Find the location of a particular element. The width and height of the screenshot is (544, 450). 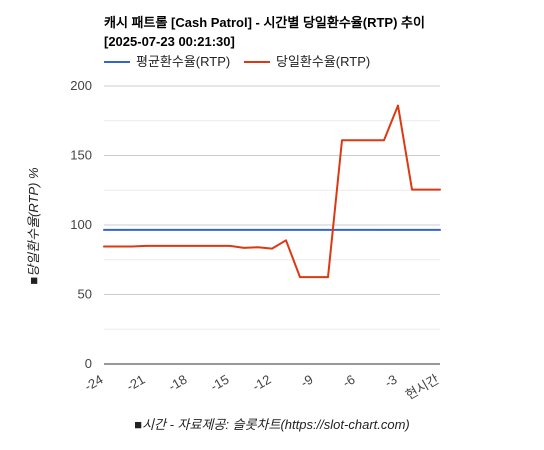

x-tick-label: -24 is located at coordinates (94, 383).